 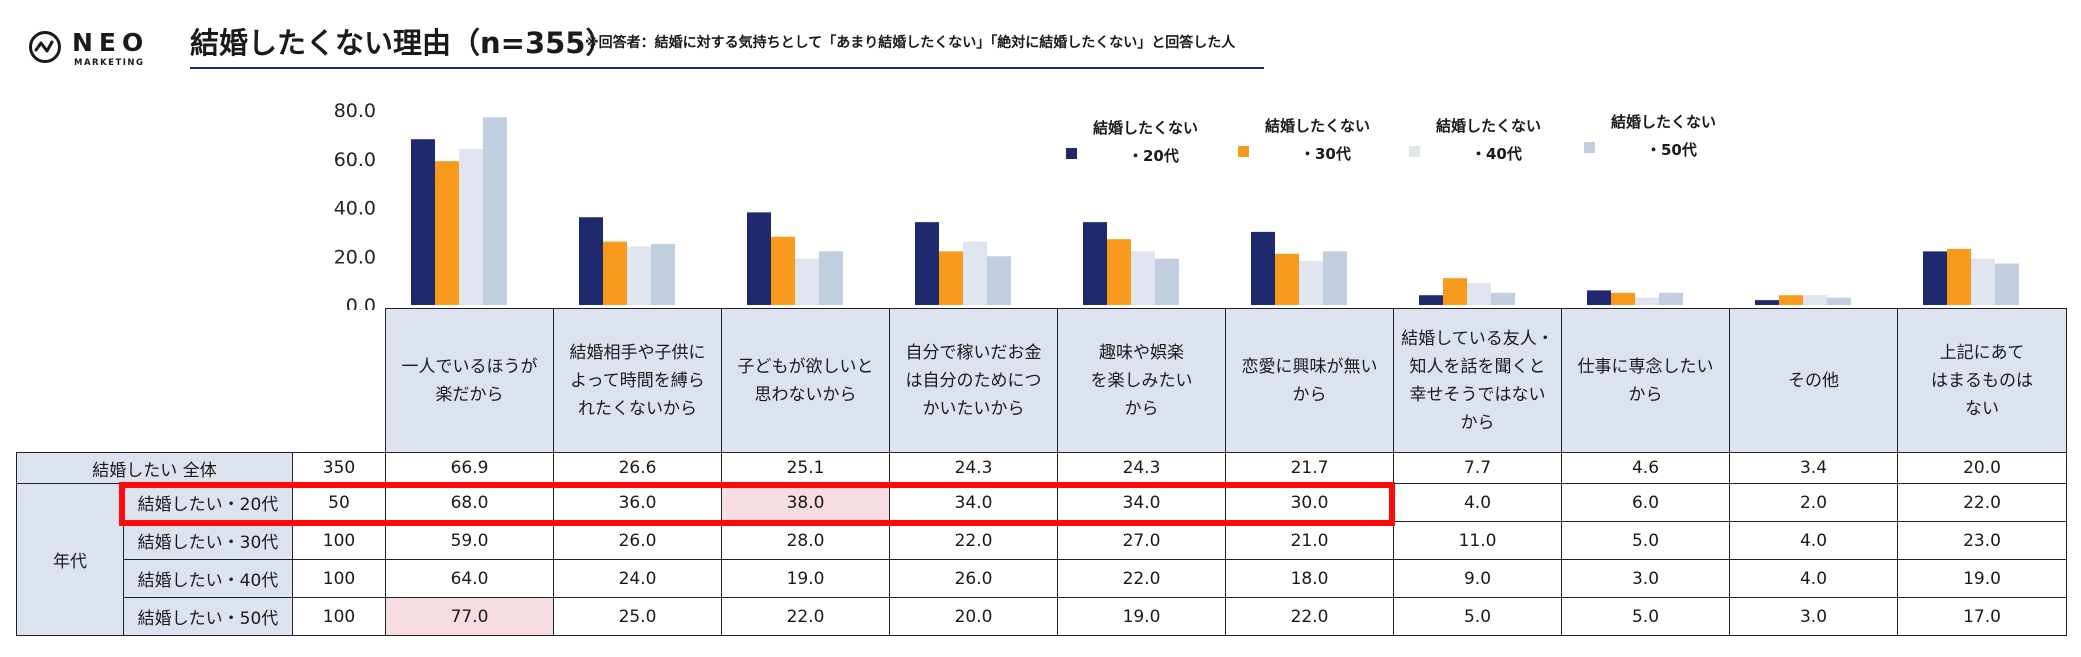 What do you see at coordinates (1309, 468) in the screenshot?
I see `total-value-cell: 21.7` at bounding box center [1309, 468].